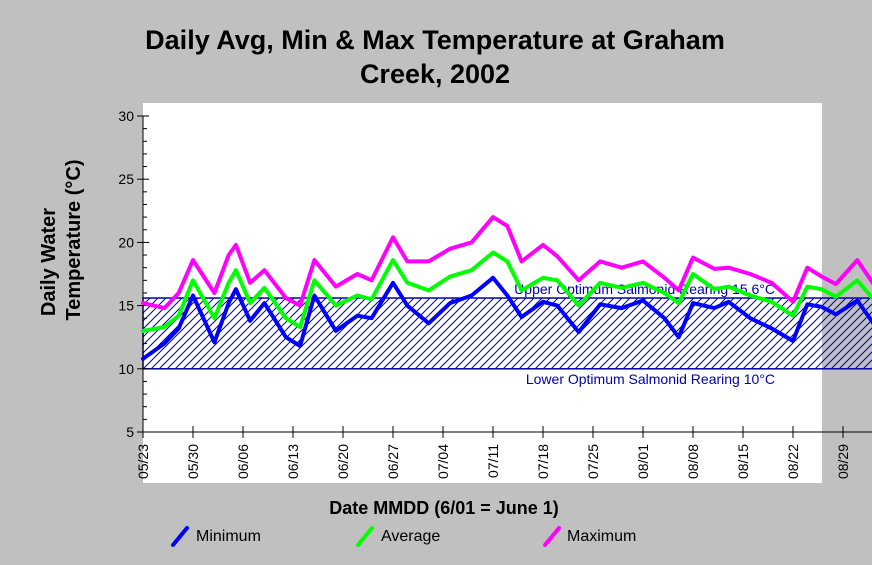 This screenshot has height=565, width=872. I want to click on legend: Minimum Average Maximum, so click(403, 536).